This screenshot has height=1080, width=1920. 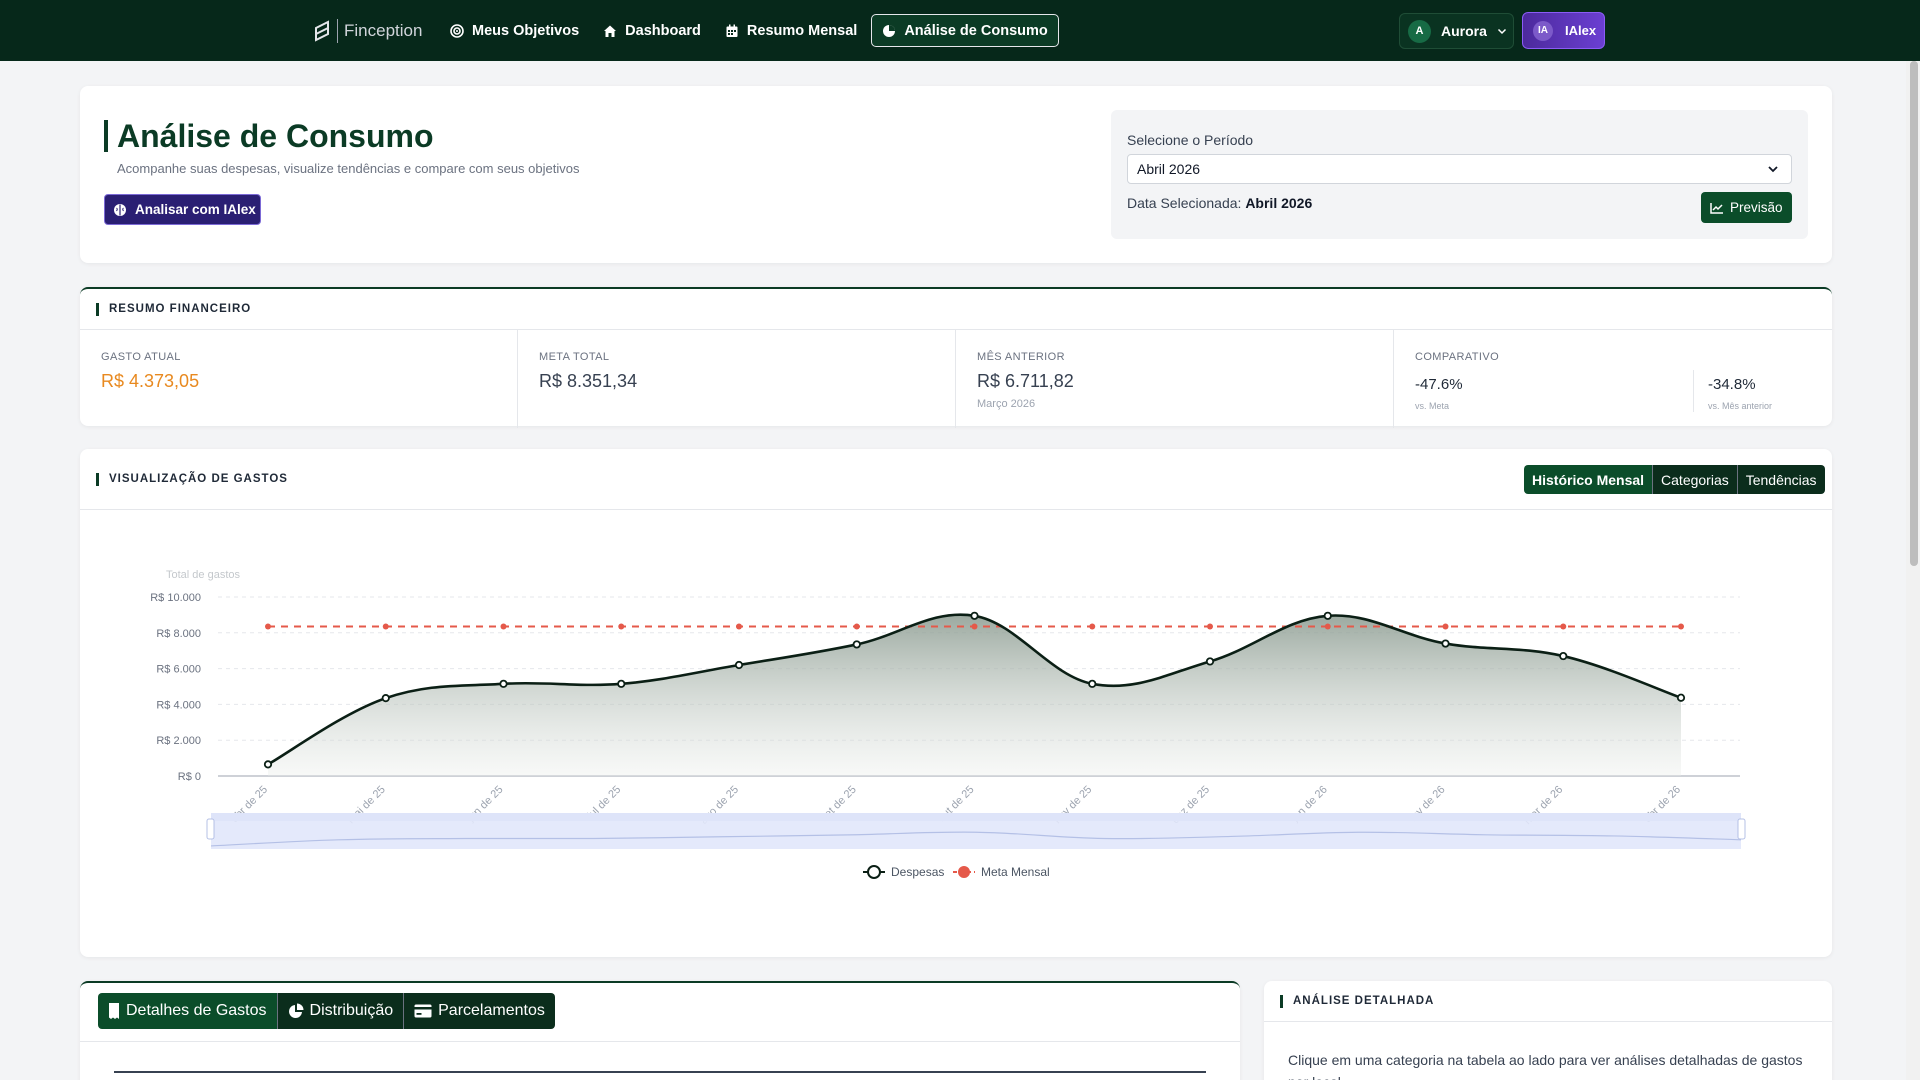 What do you see at coordinates (322, 31) in the screenshot?
I see `brand-logo-icon` at bounding box center [322, 31].